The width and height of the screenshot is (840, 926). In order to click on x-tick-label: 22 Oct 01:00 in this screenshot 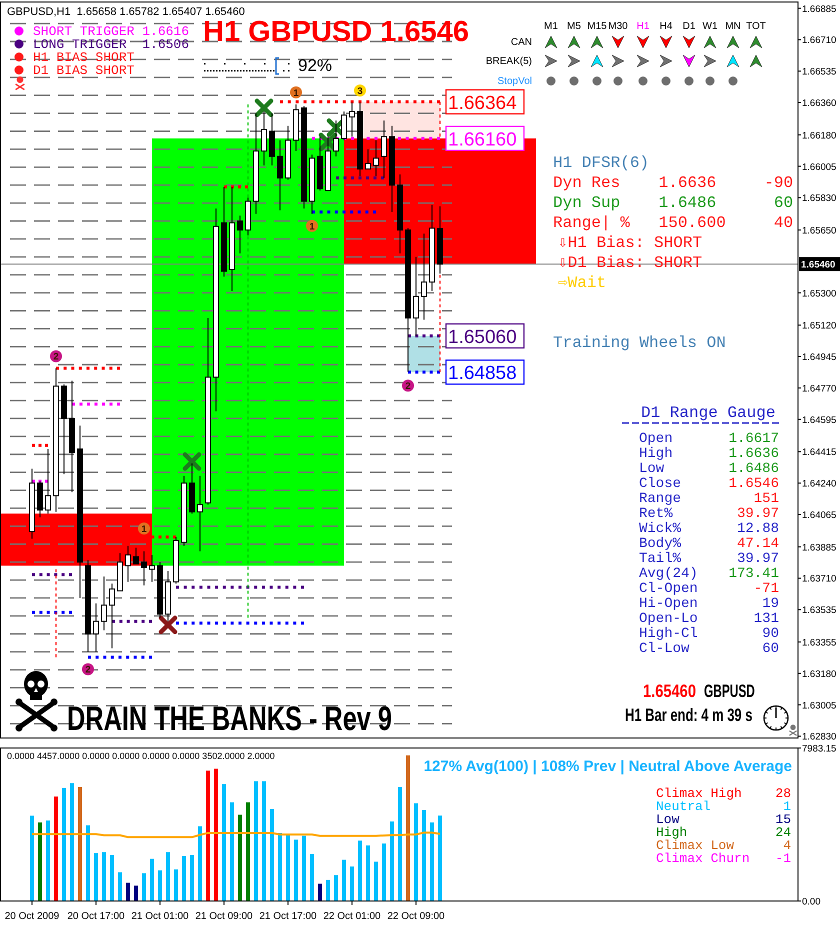, I will do `click(352, 916)`.